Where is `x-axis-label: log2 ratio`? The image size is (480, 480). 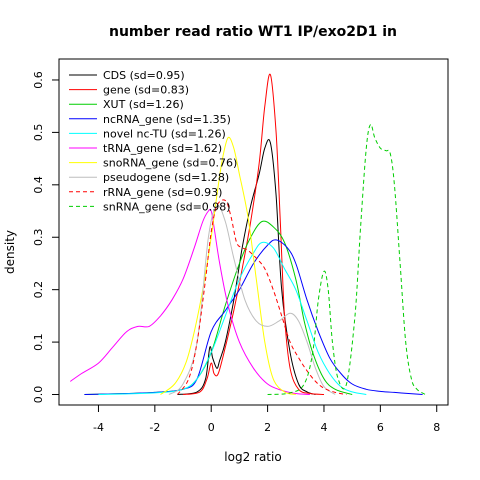
x-axis-label: log2 ratio is located at coordinates (252, 457).